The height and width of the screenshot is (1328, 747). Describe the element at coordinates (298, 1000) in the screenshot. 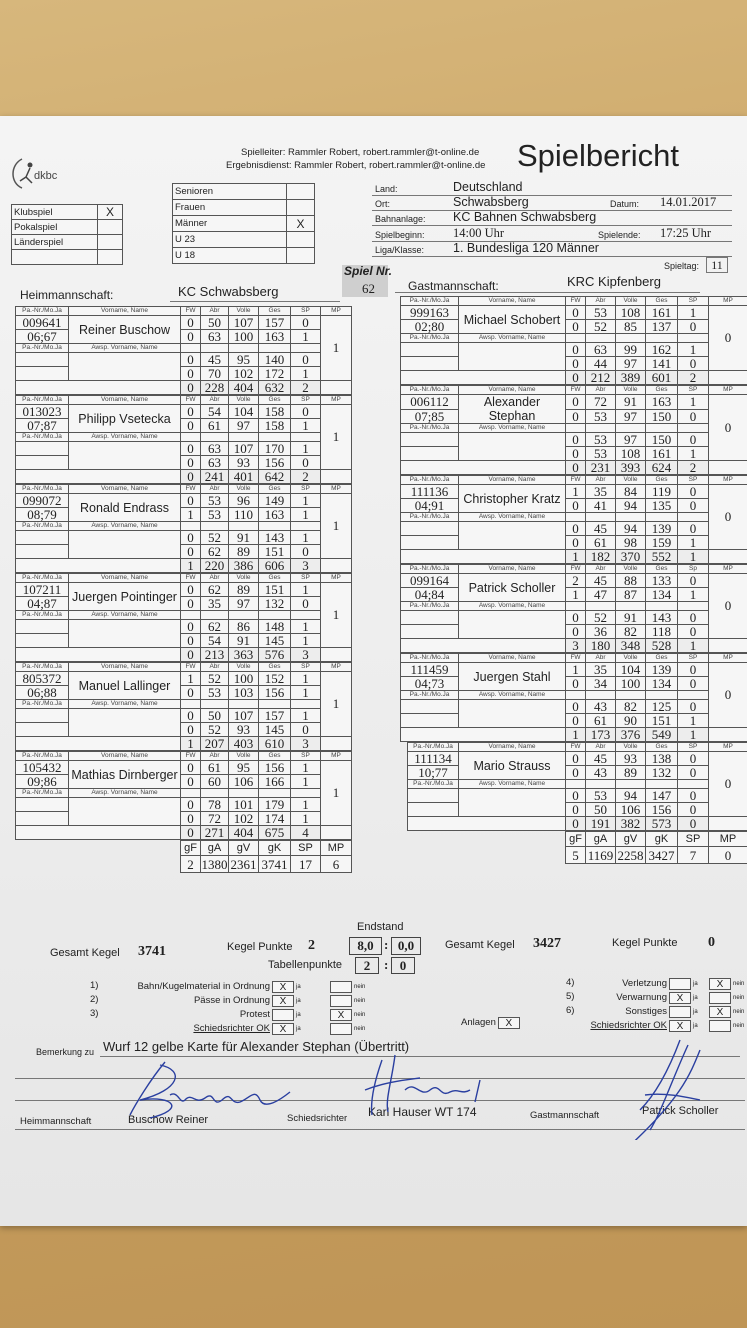

I see `ja-label: ja` at that location.